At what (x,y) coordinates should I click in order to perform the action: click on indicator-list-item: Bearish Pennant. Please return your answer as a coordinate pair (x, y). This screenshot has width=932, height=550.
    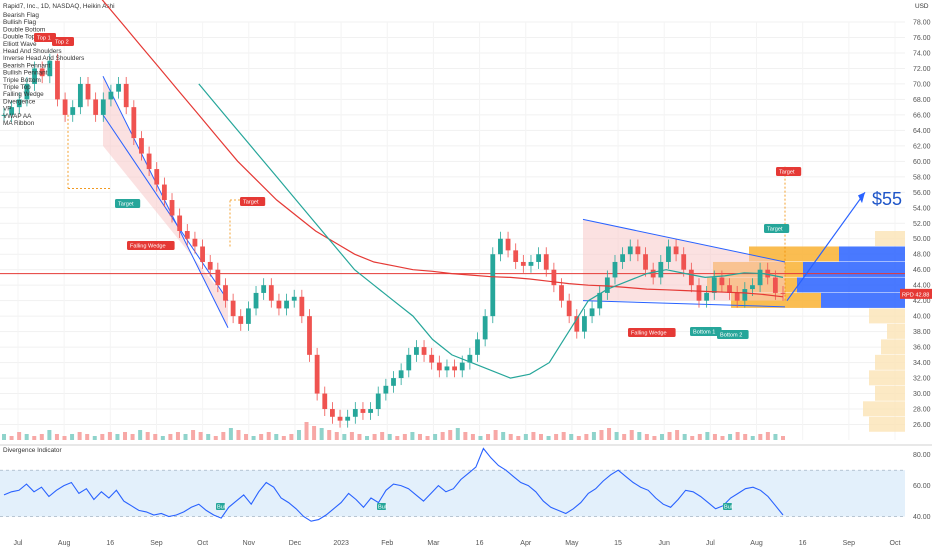
    Looking at the image, I should click on (26, 65).